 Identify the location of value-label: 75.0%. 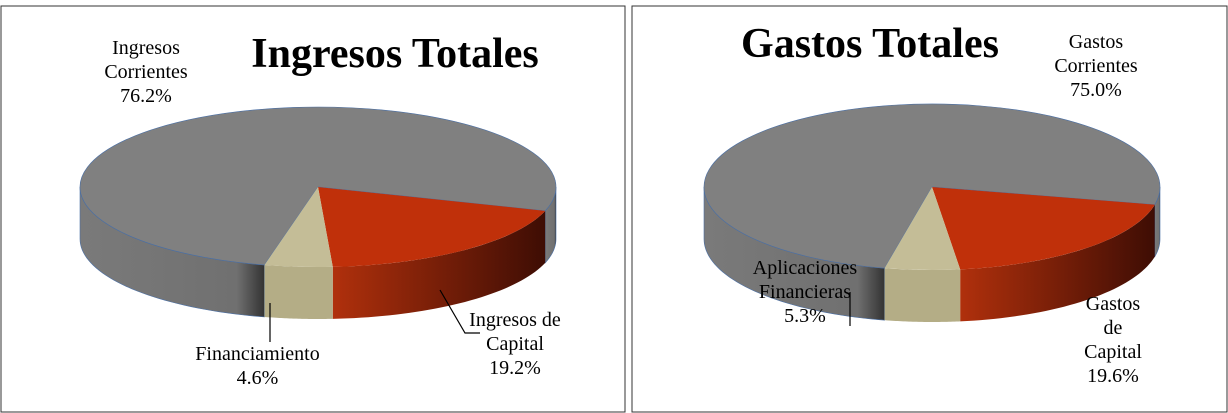
(1096, 90).